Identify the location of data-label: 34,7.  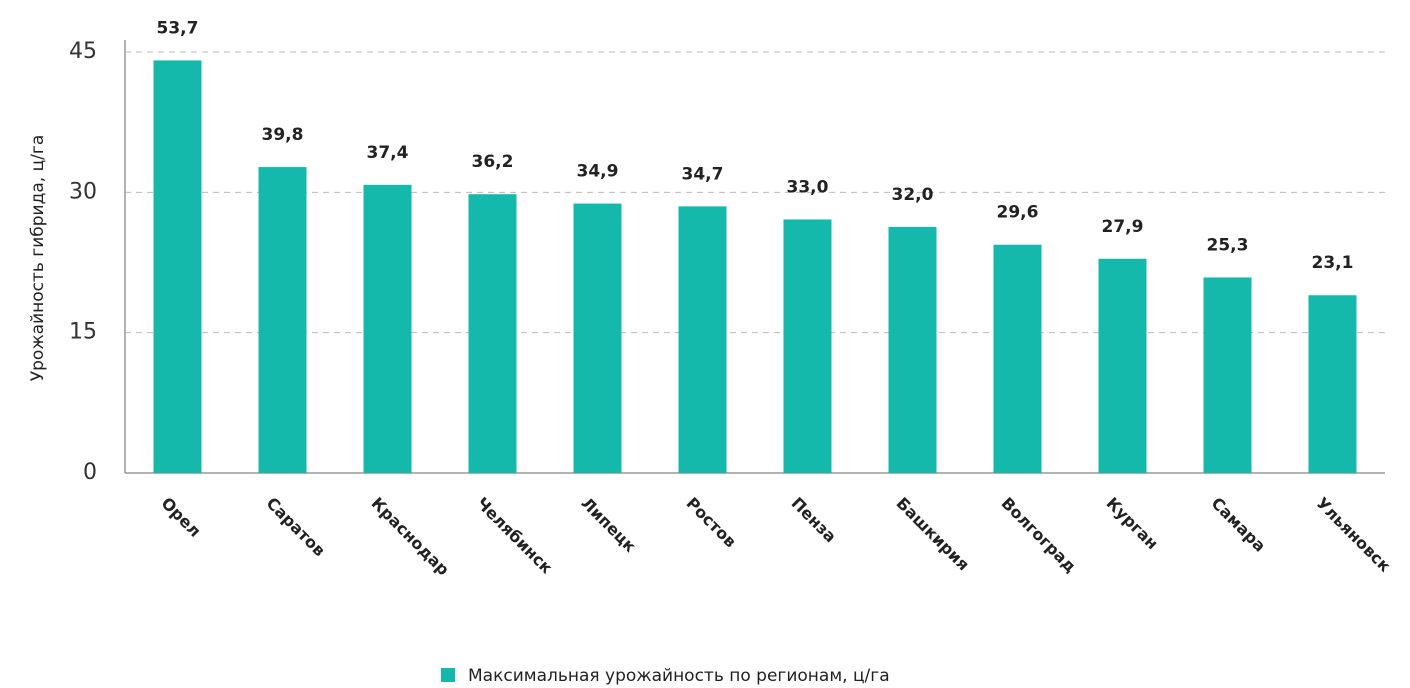
(703, 174).